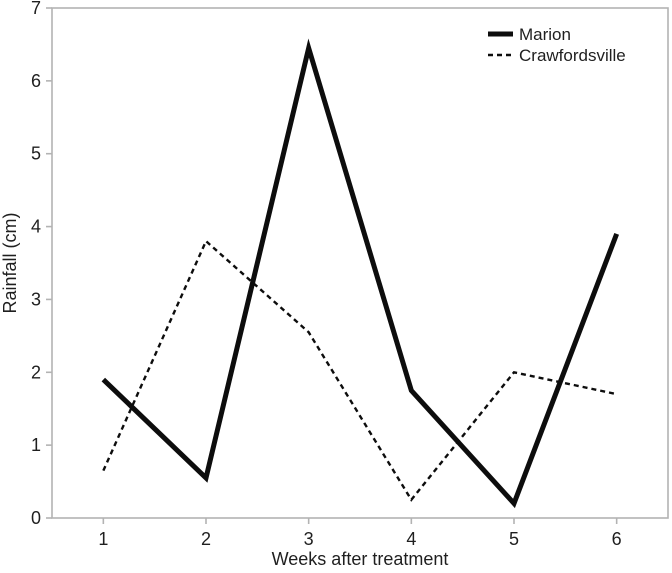  Describe the element at coordinates (206, 539) in the screenshot. I see `x-tick-label: 2` at that location.